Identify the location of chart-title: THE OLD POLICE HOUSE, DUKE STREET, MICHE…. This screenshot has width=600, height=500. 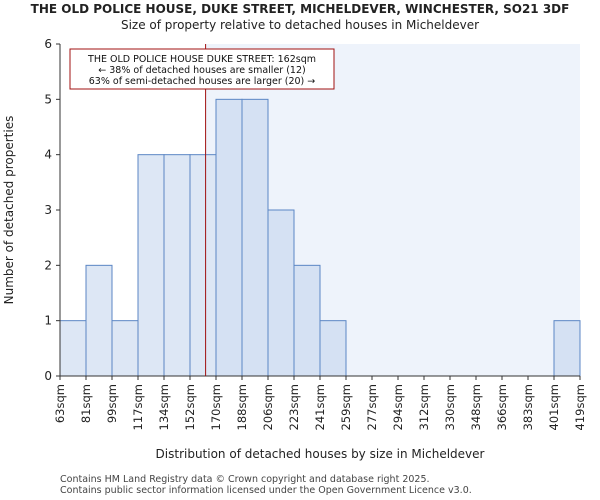
(300, 9).